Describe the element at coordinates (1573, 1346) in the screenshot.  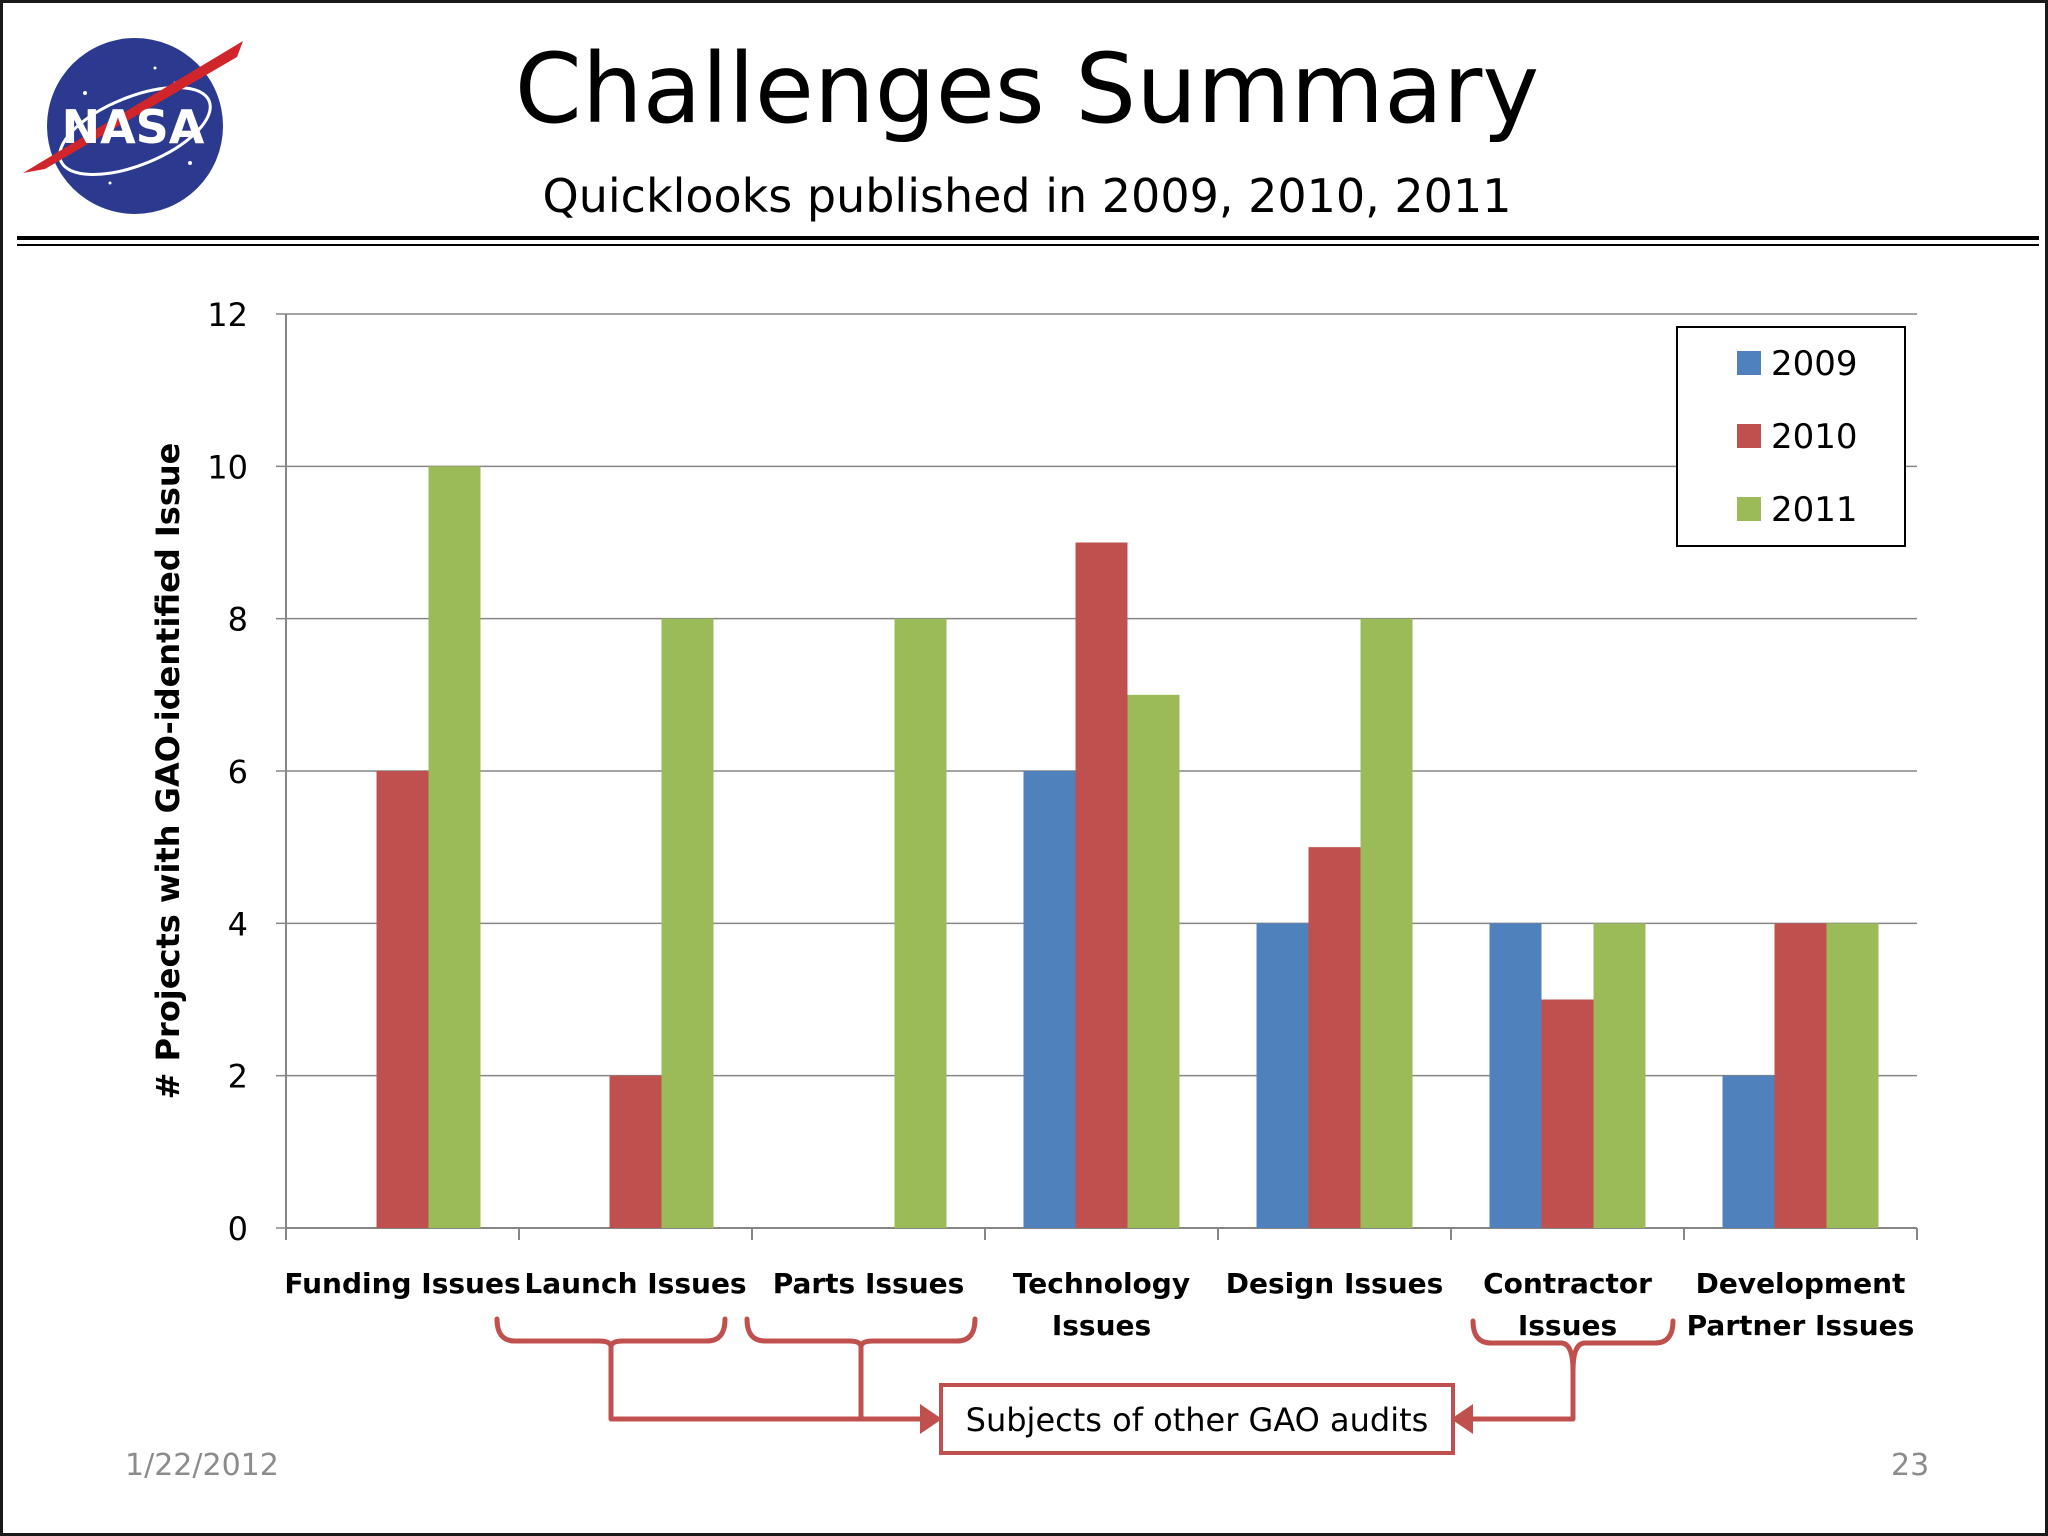
I see `brace-contractor` at that location.